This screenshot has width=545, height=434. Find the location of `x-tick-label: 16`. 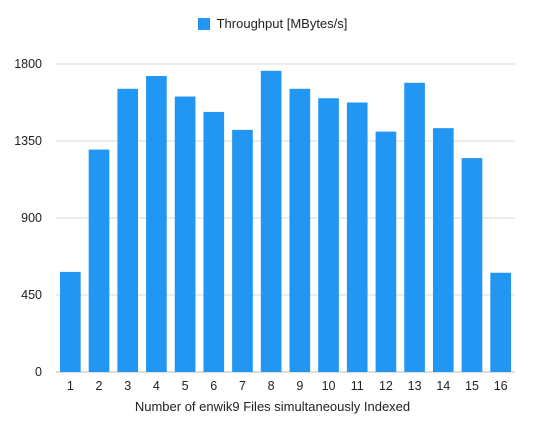

x-tick-label: 16 is located at coordinates (501, 386).